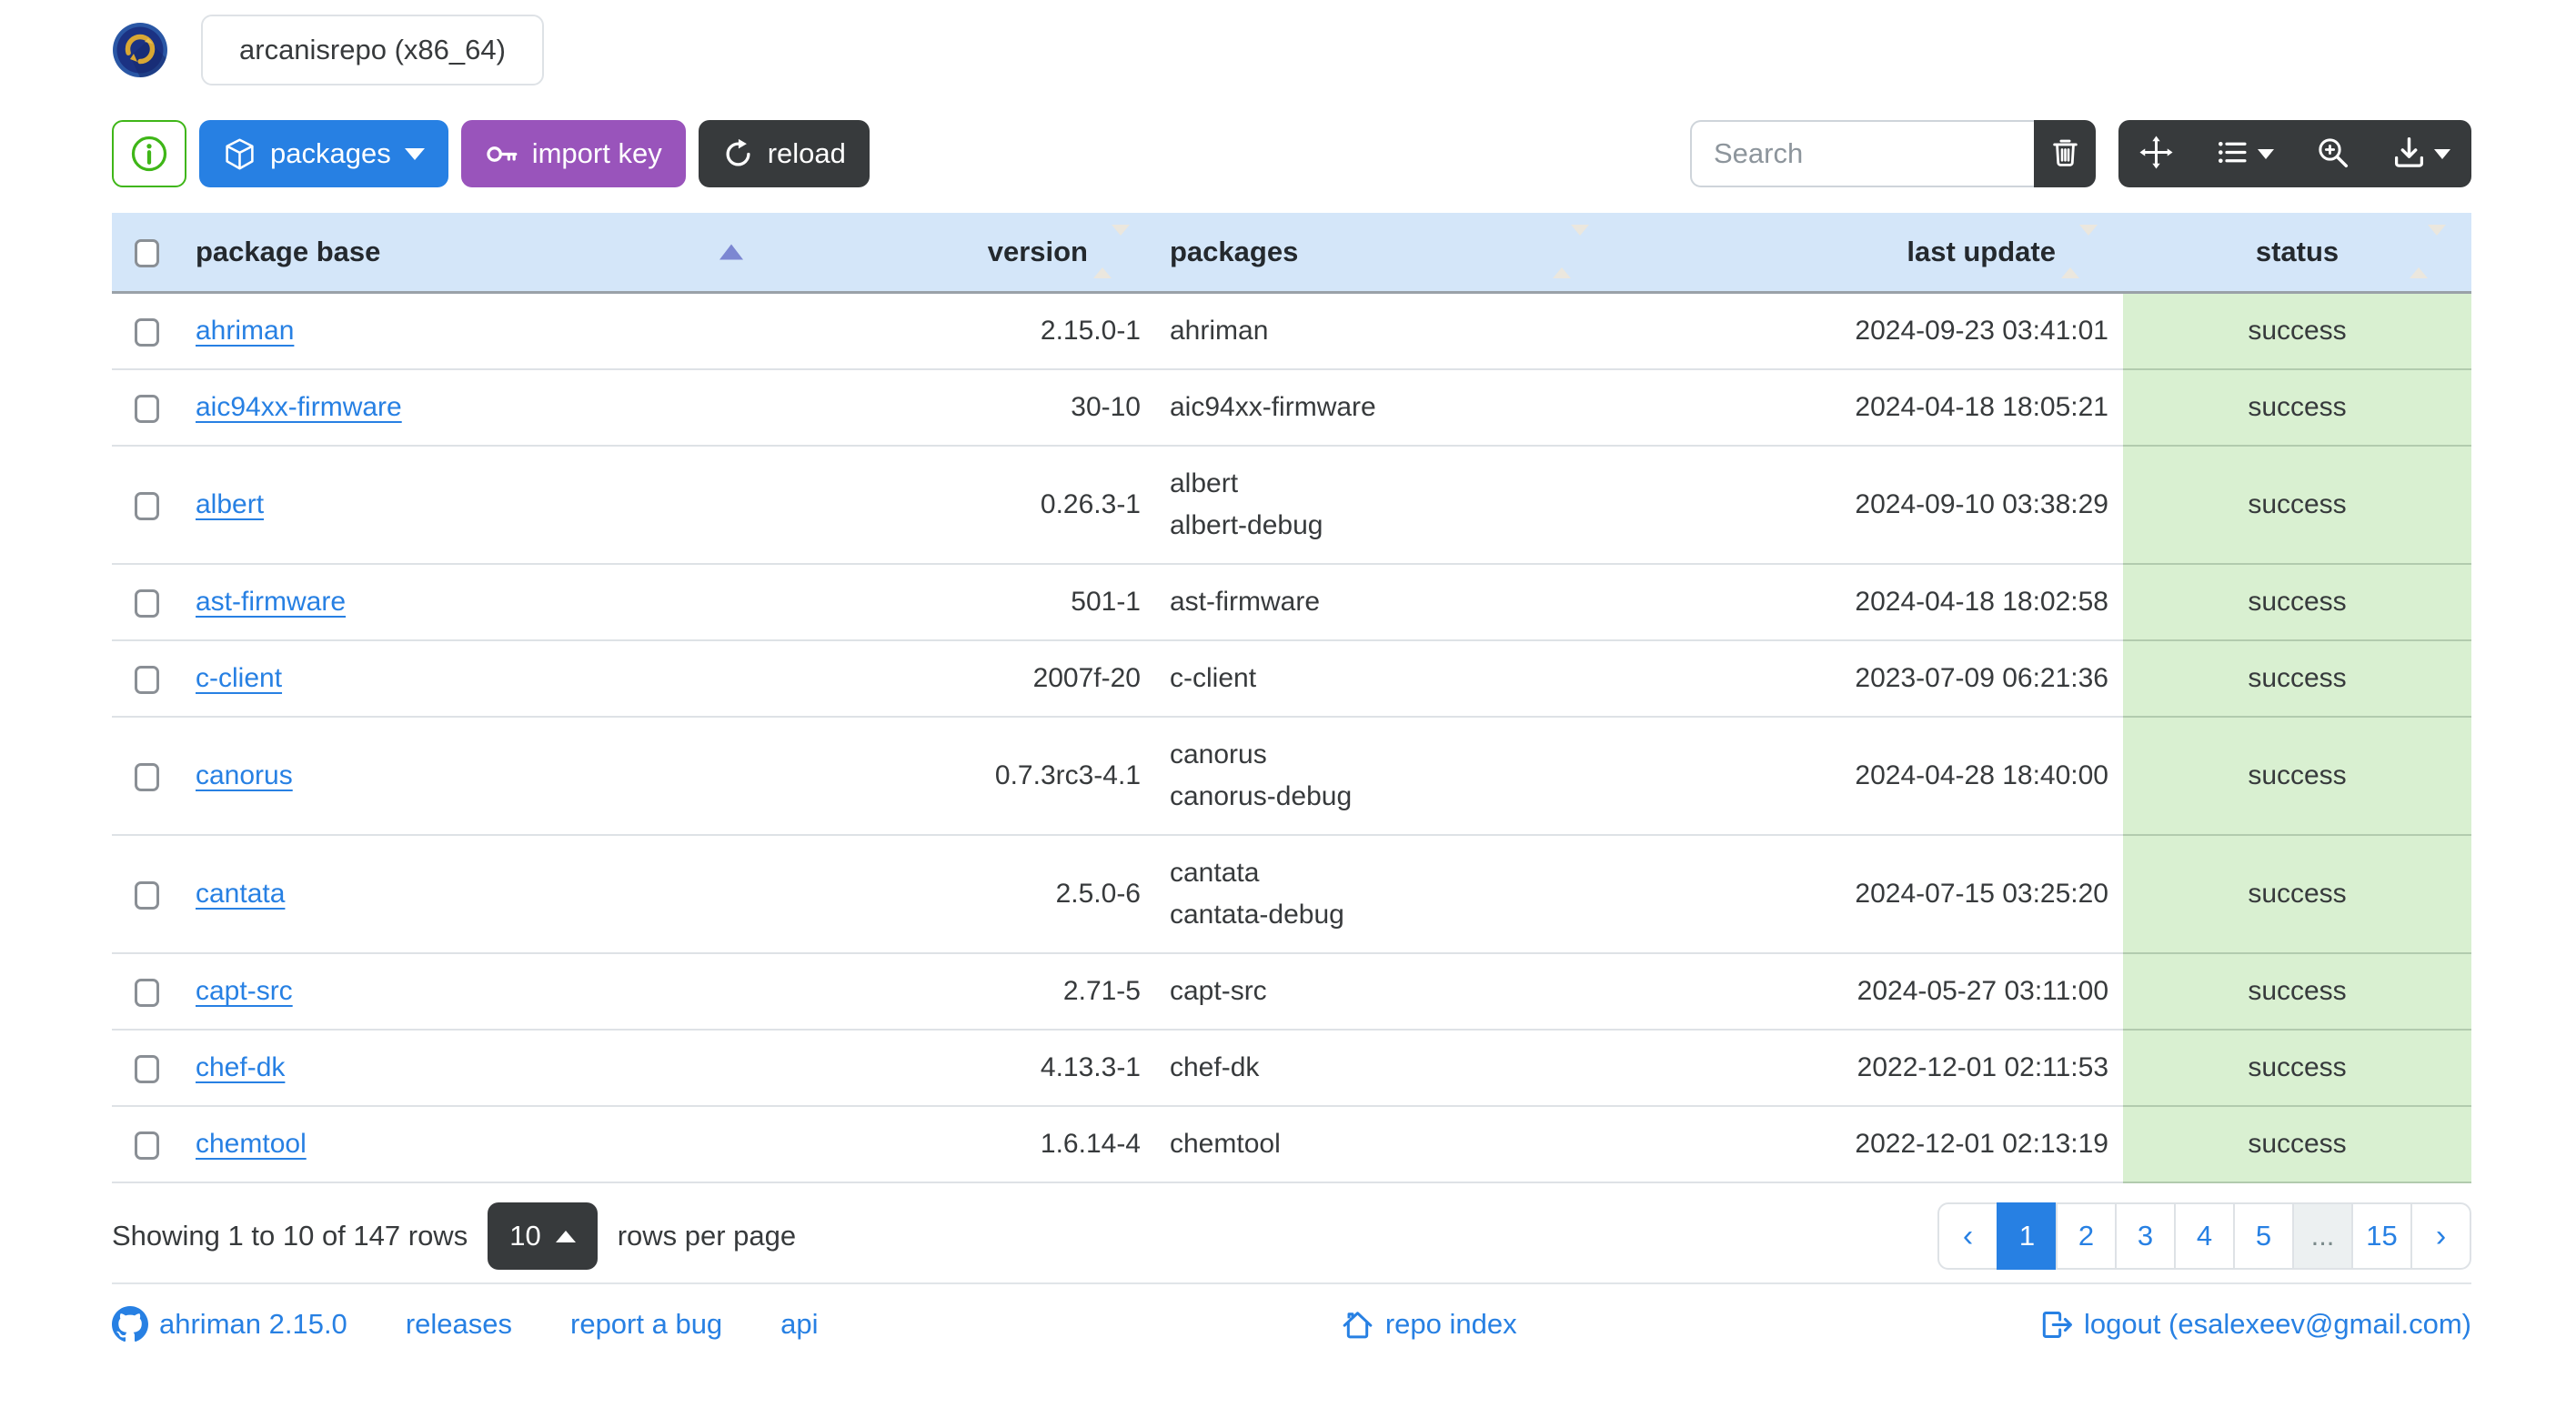 This screenshot has height=1428, width=2576. Describe the element at coordinates (299, 407) in the screenshot. I see `package-base-link: aic94xx-firmware` at that location.